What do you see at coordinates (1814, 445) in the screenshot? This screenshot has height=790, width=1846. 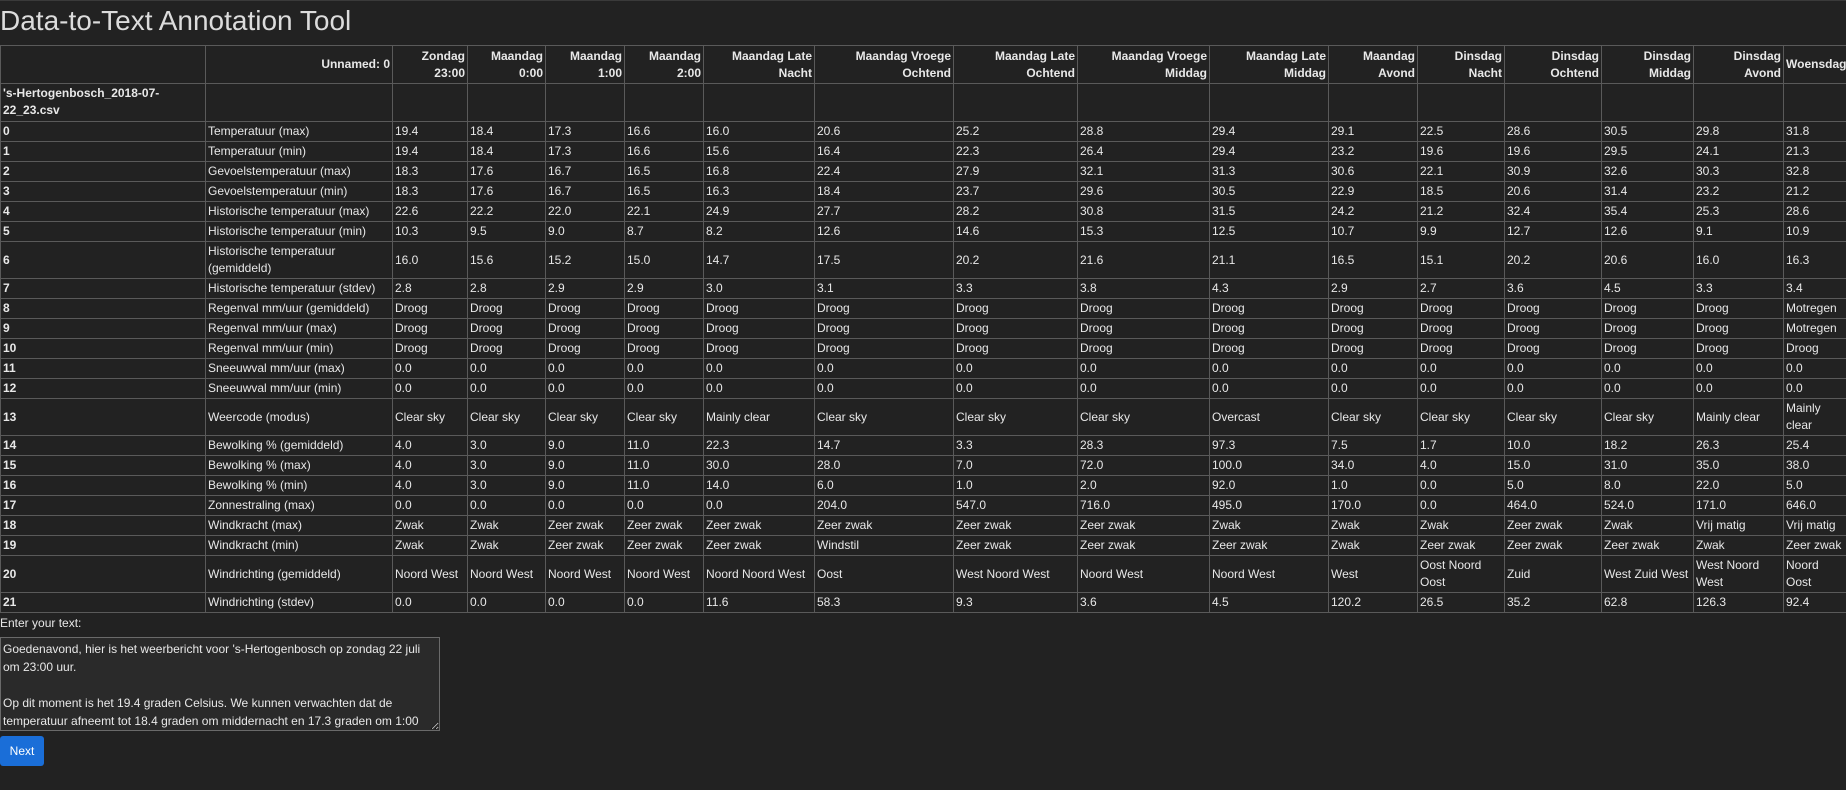 I see `table-cell: 25.4` at bounding box center [1814, 445].